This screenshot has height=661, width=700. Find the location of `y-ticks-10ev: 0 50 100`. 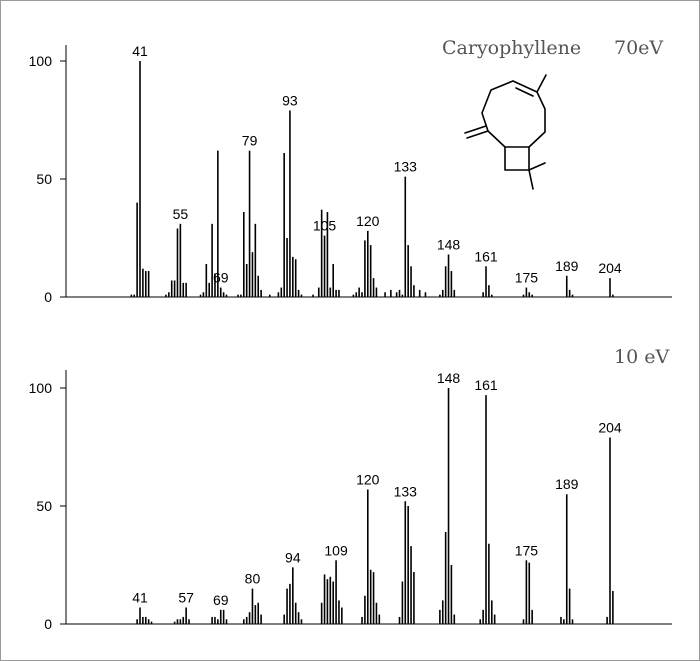

y-ticks-10ev: 0 50 100 is located at coordinates (47, 506).